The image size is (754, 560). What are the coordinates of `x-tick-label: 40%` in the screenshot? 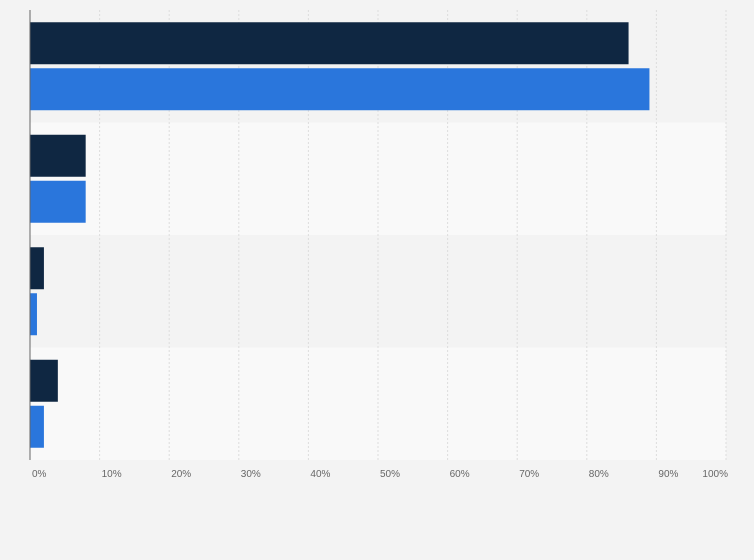 It's located at (320, 474).